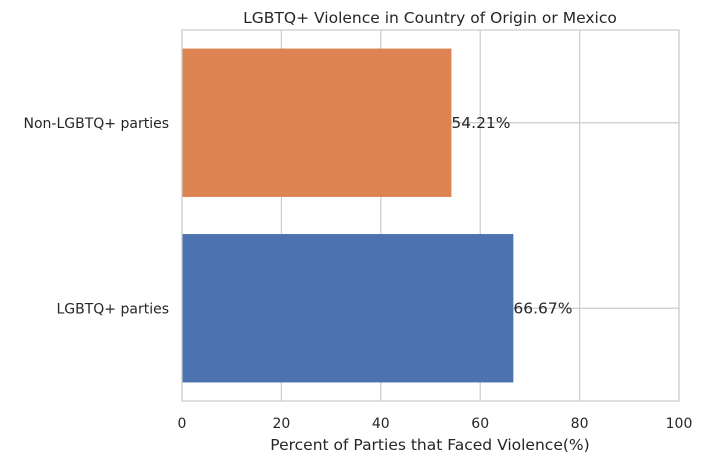  I want to click on x-tick-label: 0, so click(182, 424).